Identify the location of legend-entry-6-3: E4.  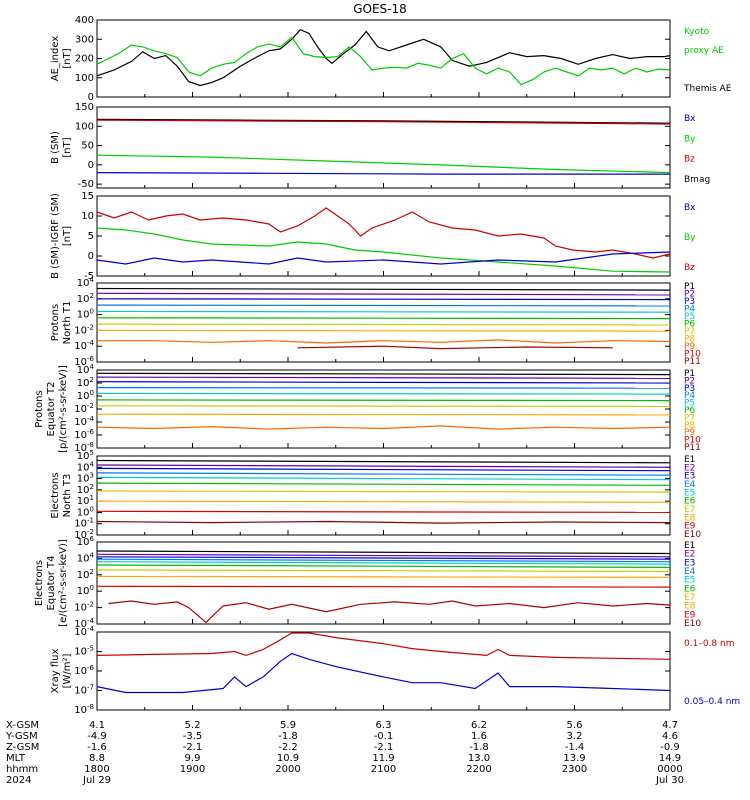
(690, 572).